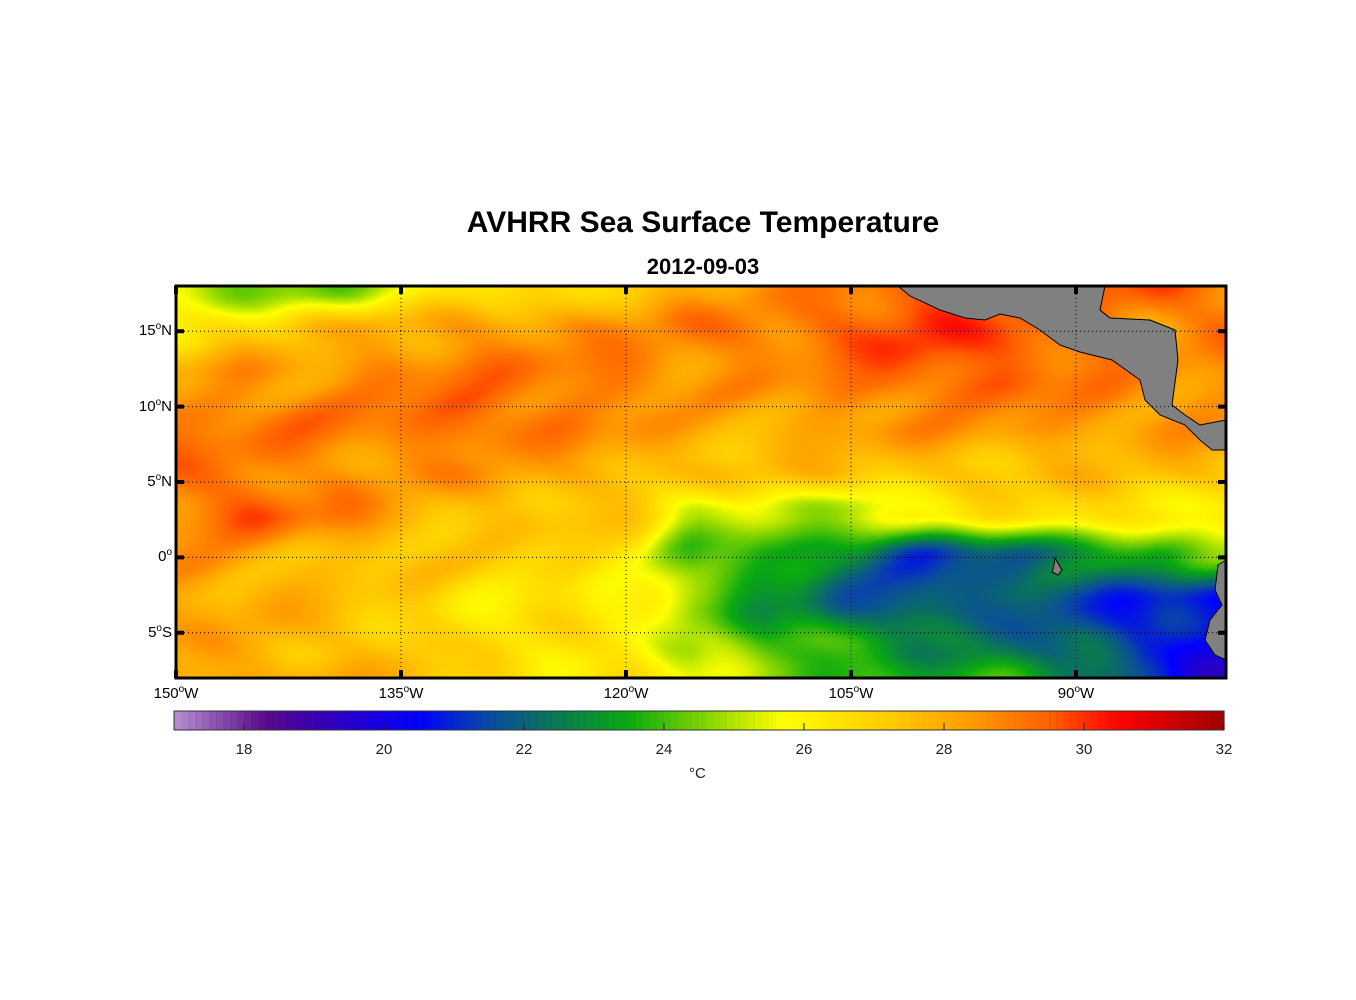 This screenshot has height=1000, width=1356. Describe the element at coordinates (616, 693) in the screenshot. I see `tick-number: 120` at that location.